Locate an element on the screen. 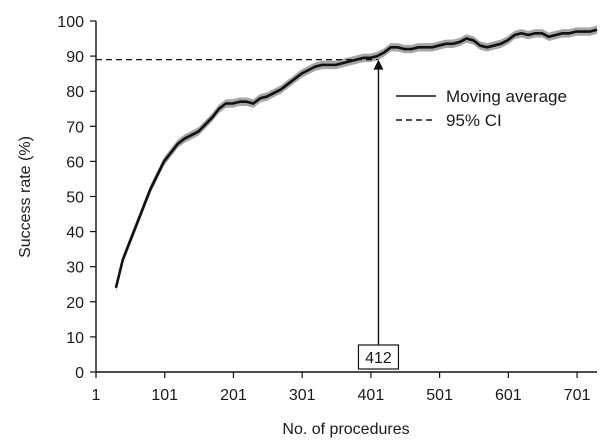 The image size is (605, 441). y-tick-label: 90 is located at coordinates (75, 57).